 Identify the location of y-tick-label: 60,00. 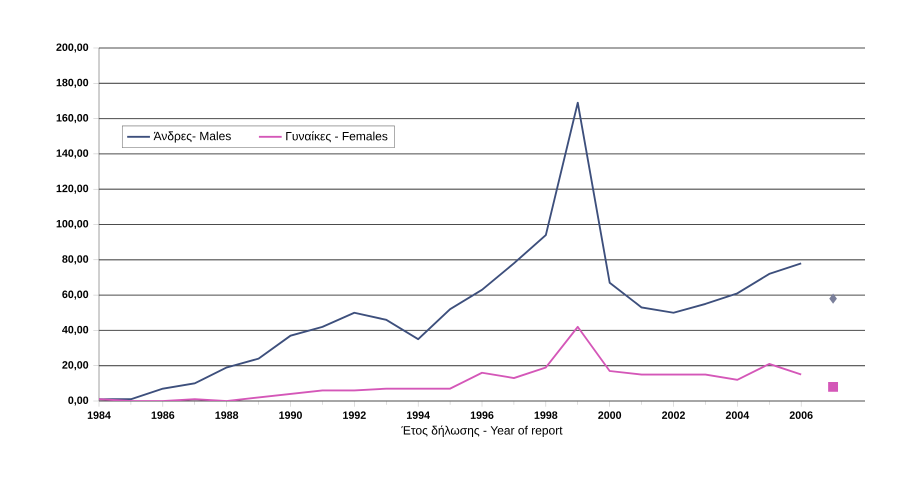
(75, 295).